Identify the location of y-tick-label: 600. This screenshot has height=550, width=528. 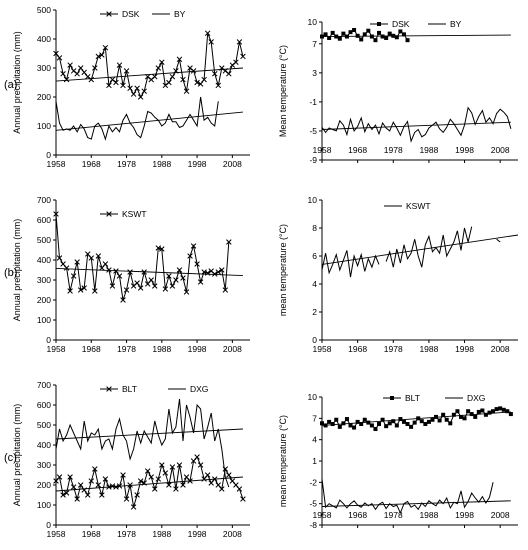
(44, 220).